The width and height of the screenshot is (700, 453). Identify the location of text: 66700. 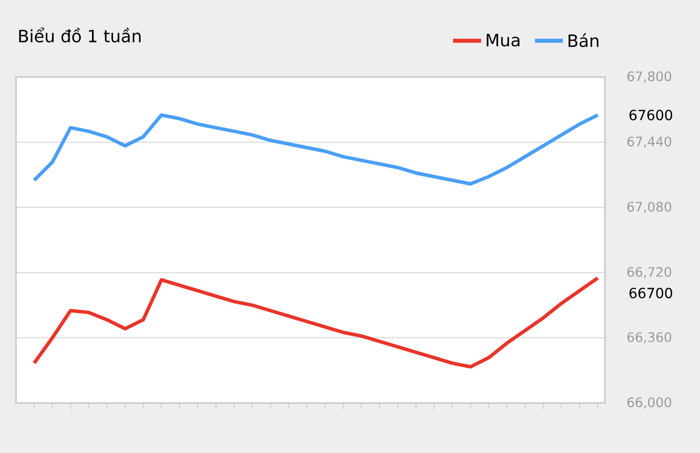
(651, 293).